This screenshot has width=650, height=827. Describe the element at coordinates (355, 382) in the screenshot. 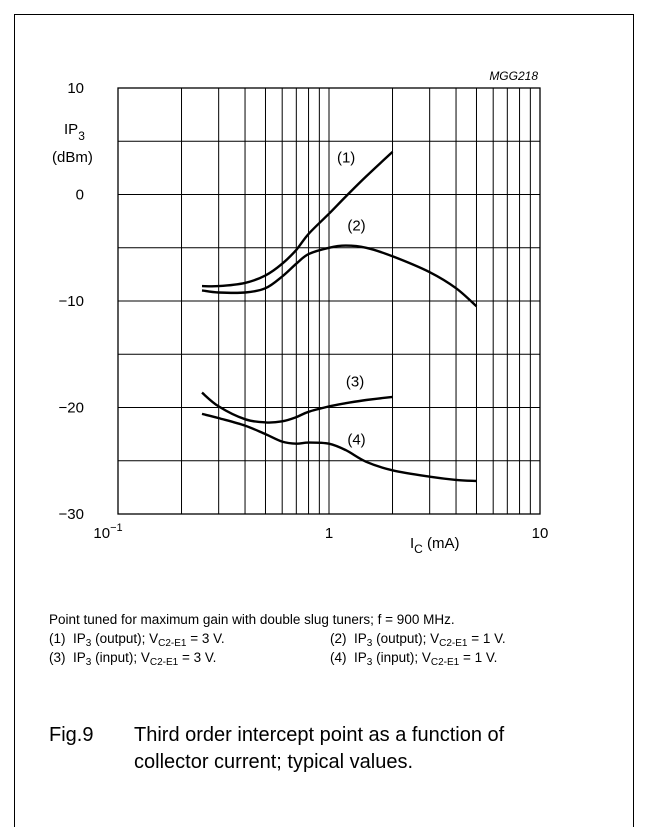

I see `series-label-3: (3)` at that location.